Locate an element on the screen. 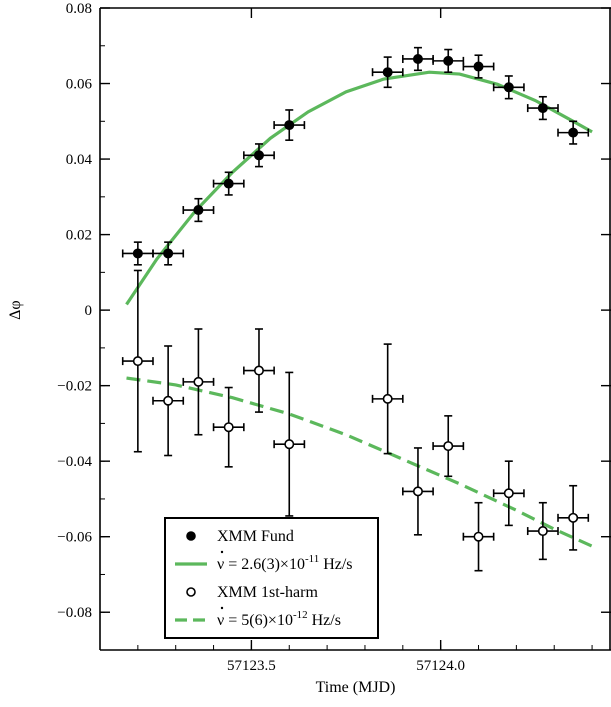 Image resolution: width=611 pixels, height=707 pixels. y-tick-label: 0.06 is located at coordinates (79, 85).